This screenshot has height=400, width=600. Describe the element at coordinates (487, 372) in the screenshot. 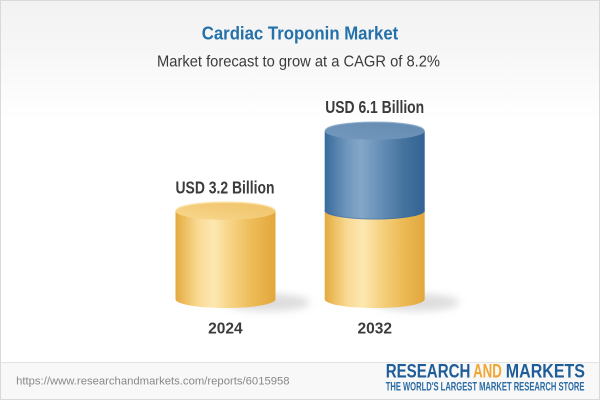

I see `svg-text: AND` at that location.